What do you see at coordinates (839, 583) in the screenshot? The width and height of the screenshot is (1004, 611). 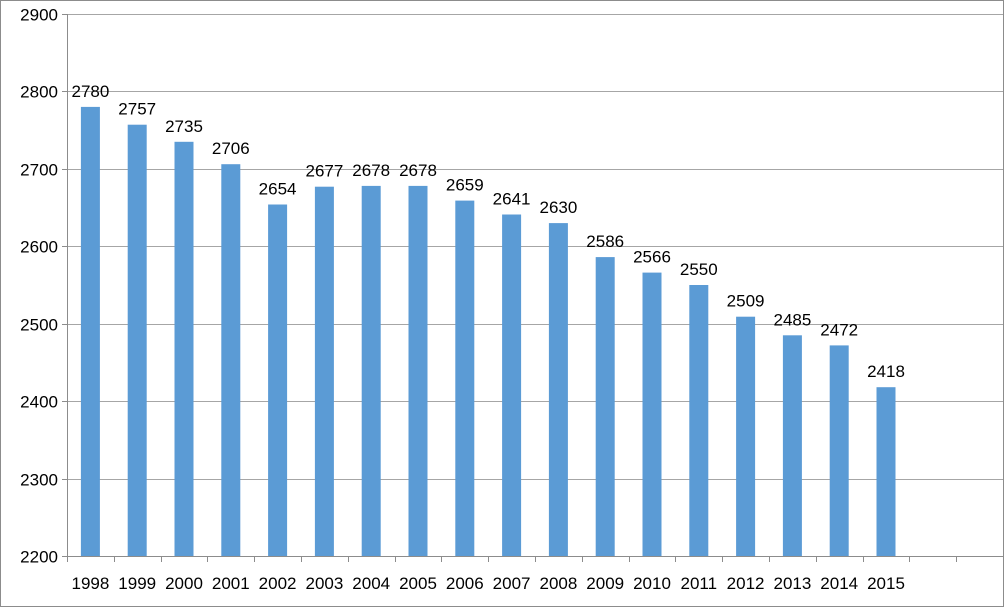 I see `x-tick-label: 2014` at bounding box center [839, 583].